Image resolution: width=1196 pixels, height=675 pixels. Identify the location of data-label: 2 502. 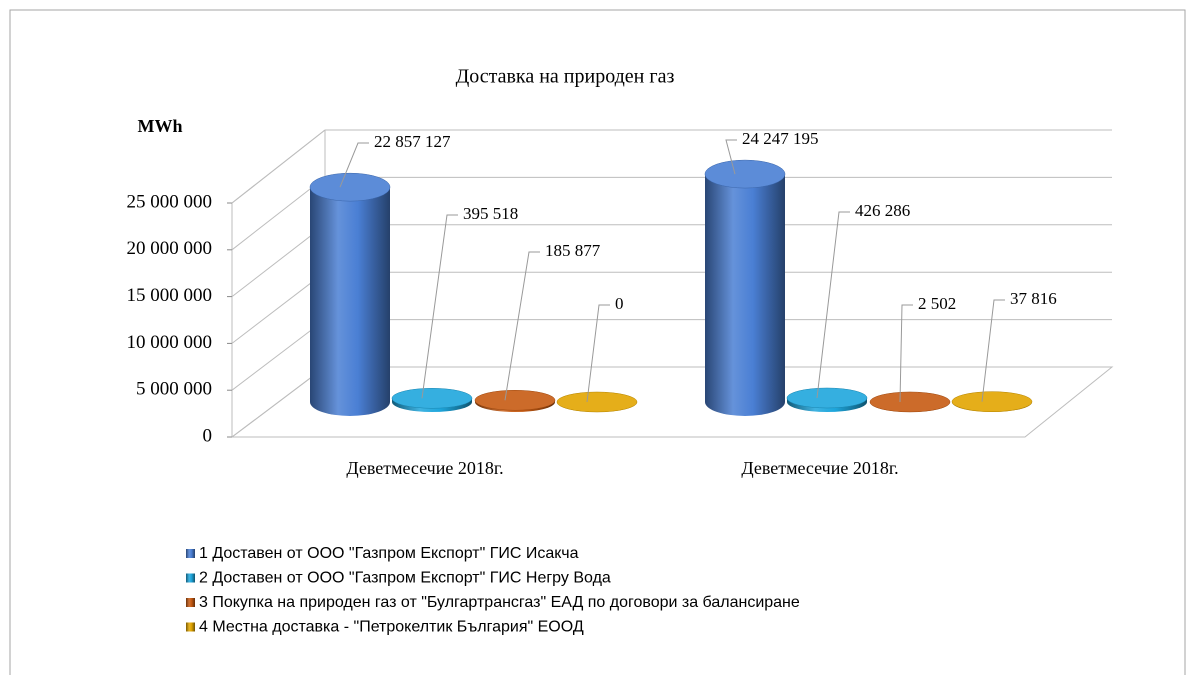
(937, 303).